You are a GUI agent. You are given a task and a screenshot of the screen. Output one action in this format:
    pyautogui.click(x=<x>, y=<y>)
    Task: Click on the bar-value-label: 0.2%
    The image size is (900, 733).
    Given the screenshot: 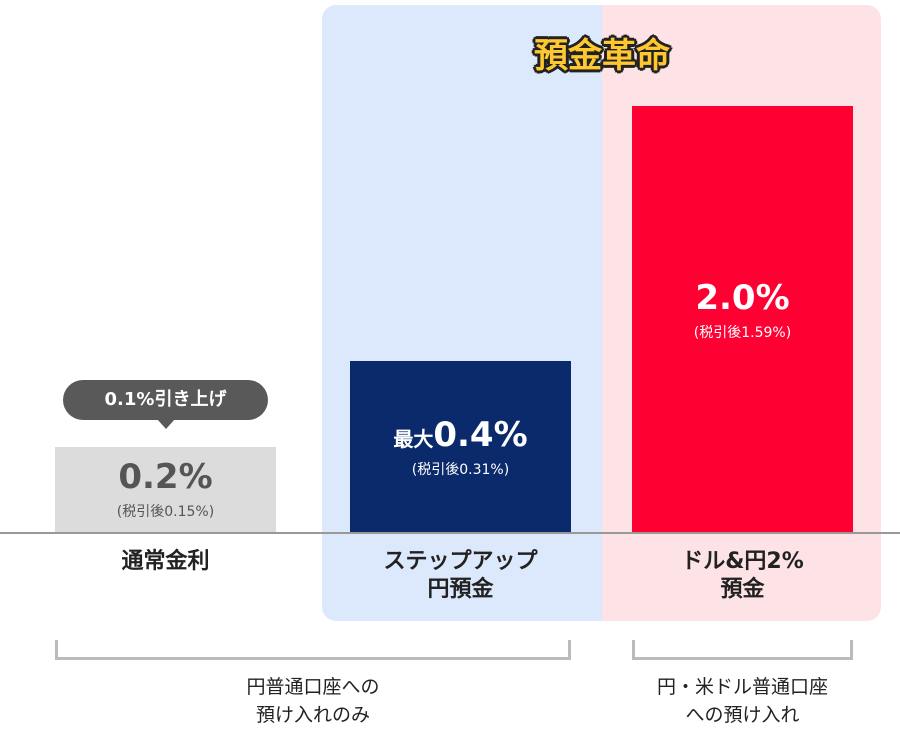 What is the action you would take?
    pyautogui.click(x=165, y=477)
    